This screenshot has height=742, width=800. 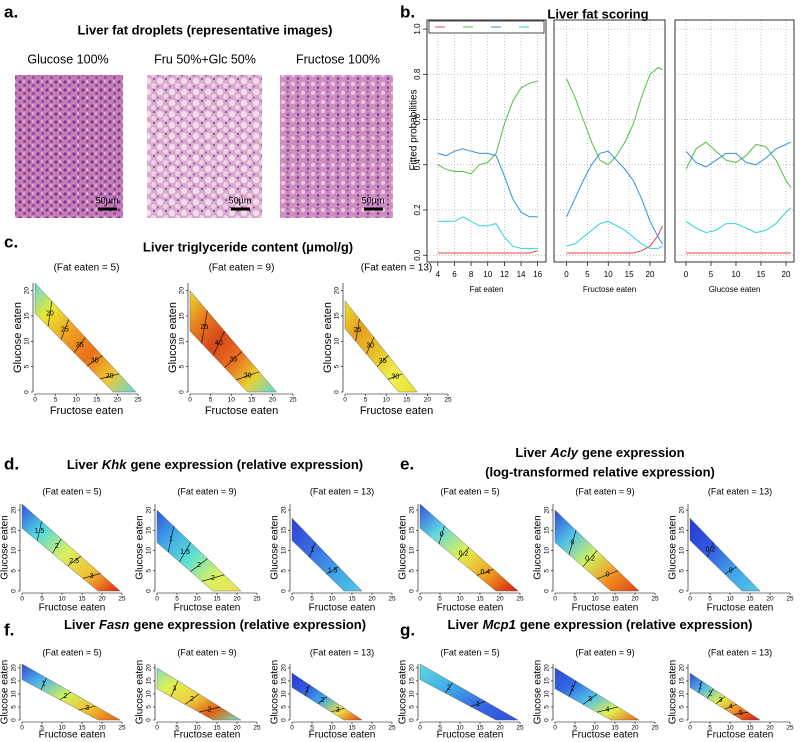 I want to click on contour-label: 3, so click(x=92, y=576).